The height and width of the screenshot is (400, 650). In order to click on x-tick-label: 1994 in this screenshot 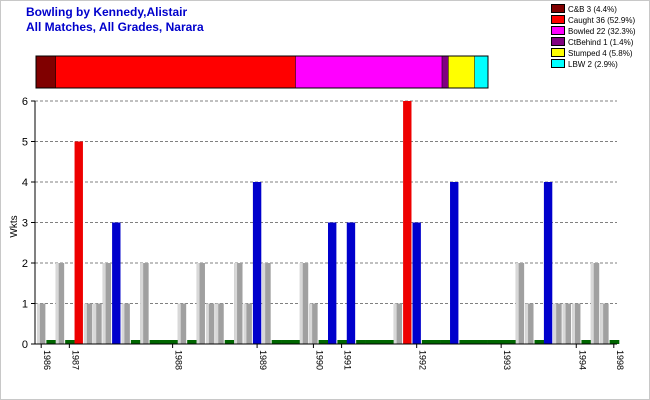, I will do `click(582, 360)`.